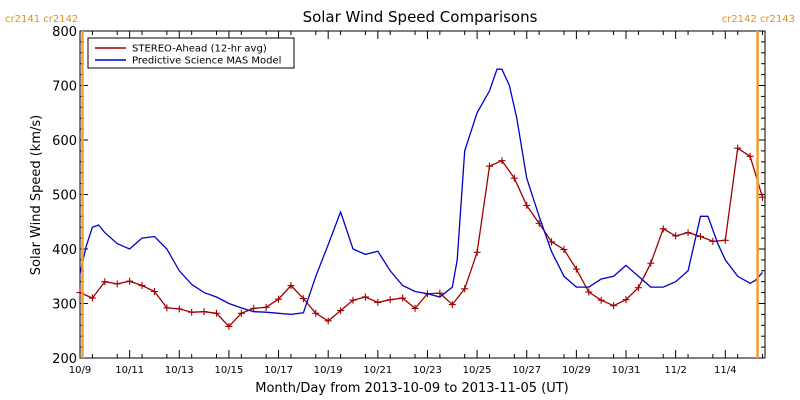  What do you see at coordinates (328, 370) in the screenshot?
I see `x-tick-label: 10/19` at bounding box center [328, 370].